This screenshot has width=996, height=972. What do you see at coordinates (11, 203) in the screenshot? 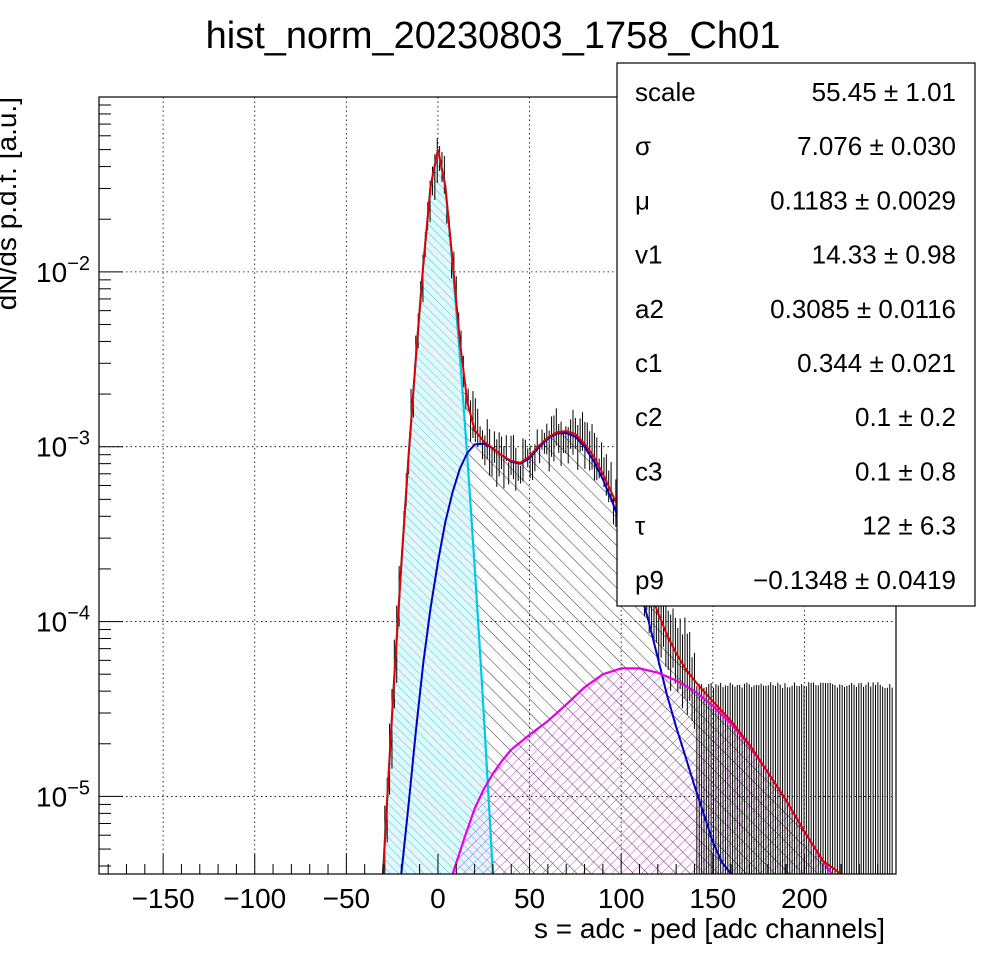
I see `y-axis-label: dN/ds p.d.f. [a.u.]` at bounding box center [11, 203].